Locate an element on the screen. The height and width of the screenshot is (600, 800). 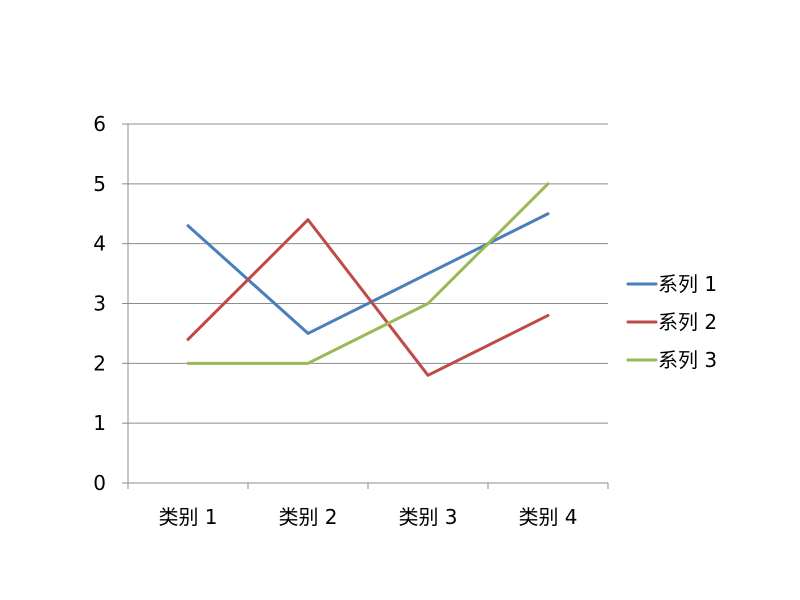
y-tick-label: 6 is located at coordinates (99, 124).